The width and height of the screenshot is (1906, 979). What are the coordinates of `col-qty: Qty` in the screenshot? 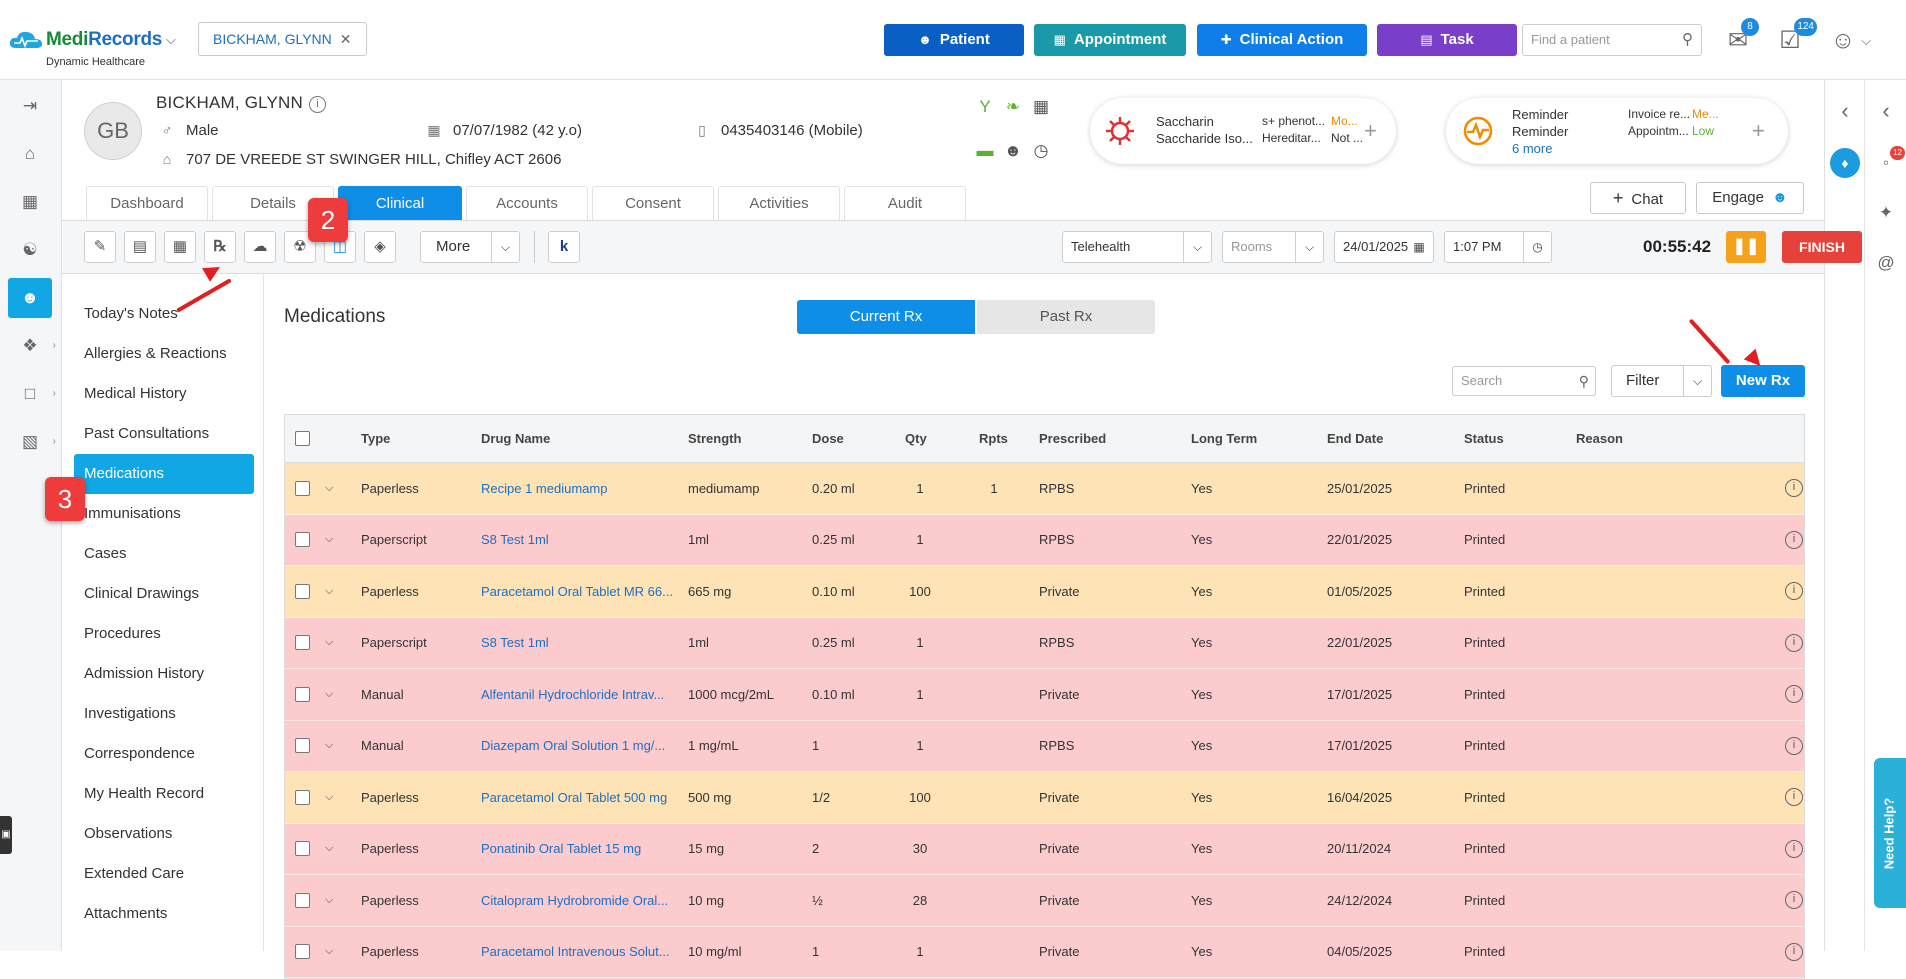 It's located at (916, 438).